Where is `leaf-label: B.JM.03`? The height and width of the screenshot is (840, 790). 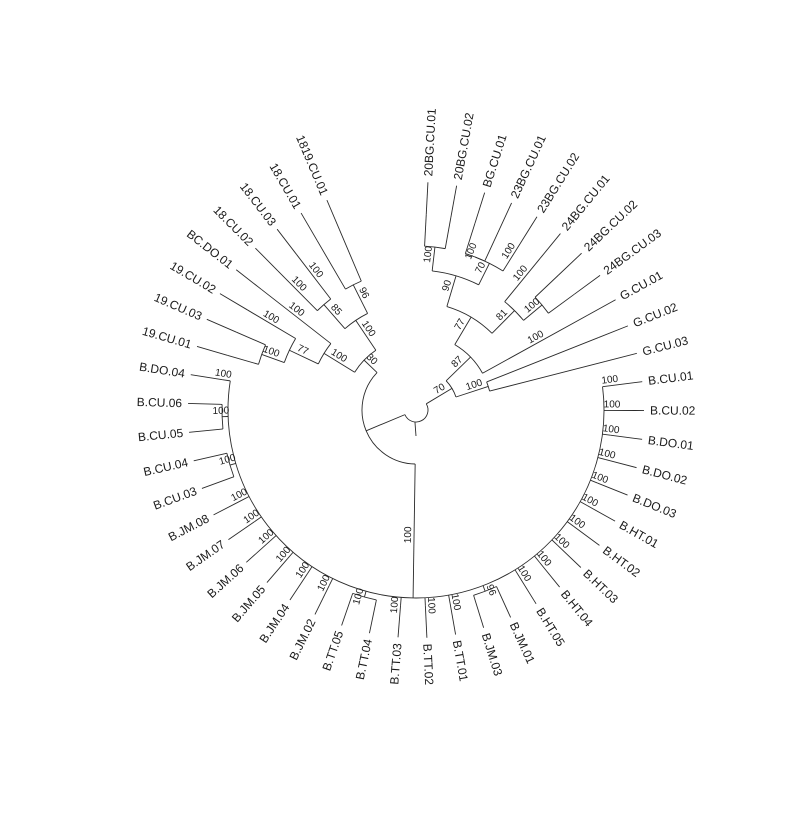 leaf-label: B.JM.03 is located at coordinates (492, 654).